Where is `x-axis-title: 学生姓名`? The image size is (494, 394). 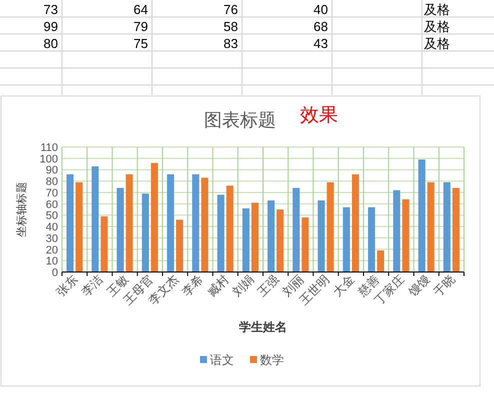
x-axis-title: 学生姓名 is located at coordinates (263, 327).